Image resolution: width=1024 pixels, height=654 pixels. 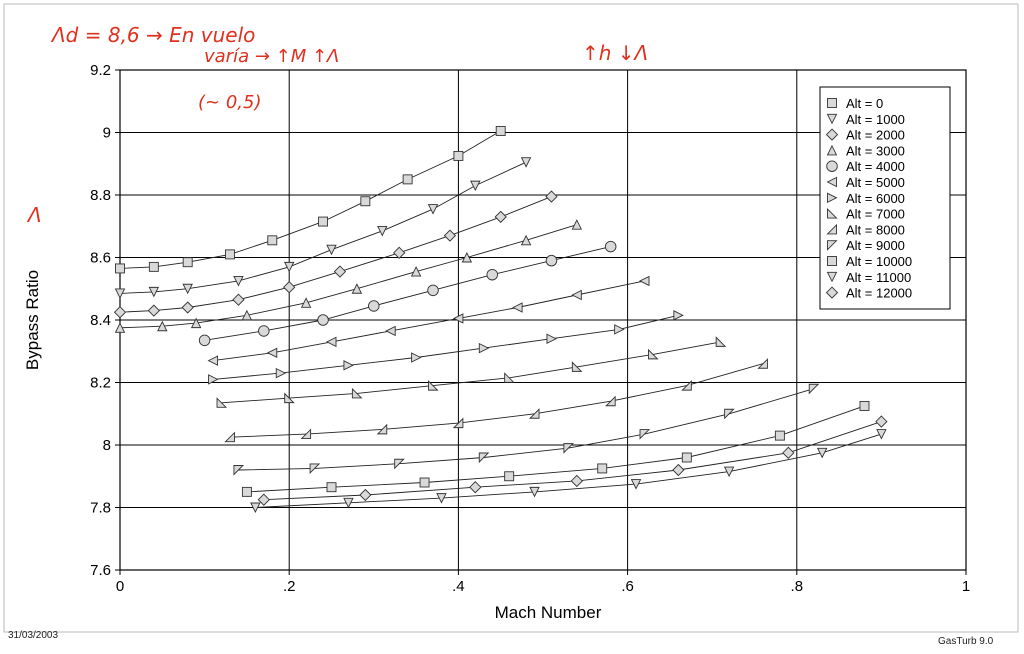 What do you see at coordinates (627, 586) in the screenshot?
I see `x-tick-label: .6` at bounding box center [627, 586].